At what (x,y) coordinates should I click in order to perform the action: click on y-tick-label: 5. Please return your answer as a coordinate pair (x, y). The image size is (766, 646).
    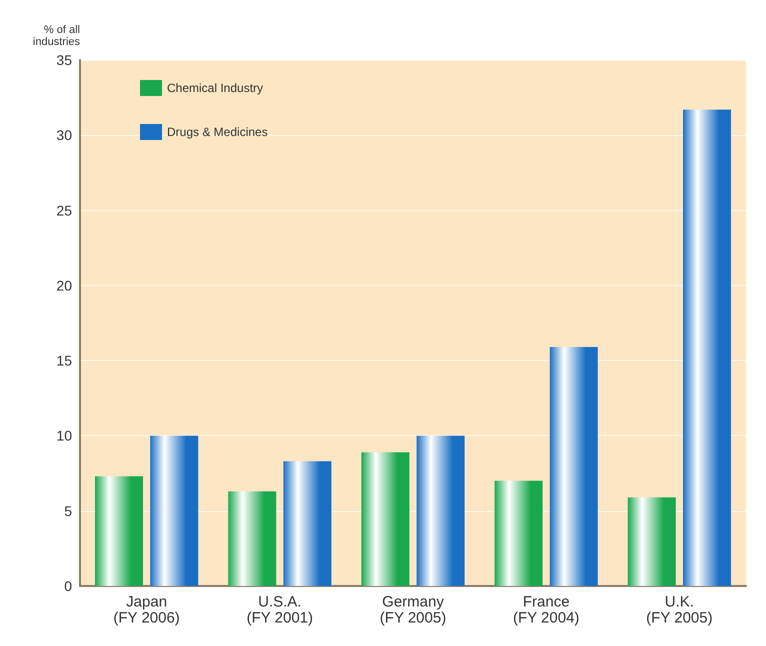
    Looking at the image, I should click on (68, 510).